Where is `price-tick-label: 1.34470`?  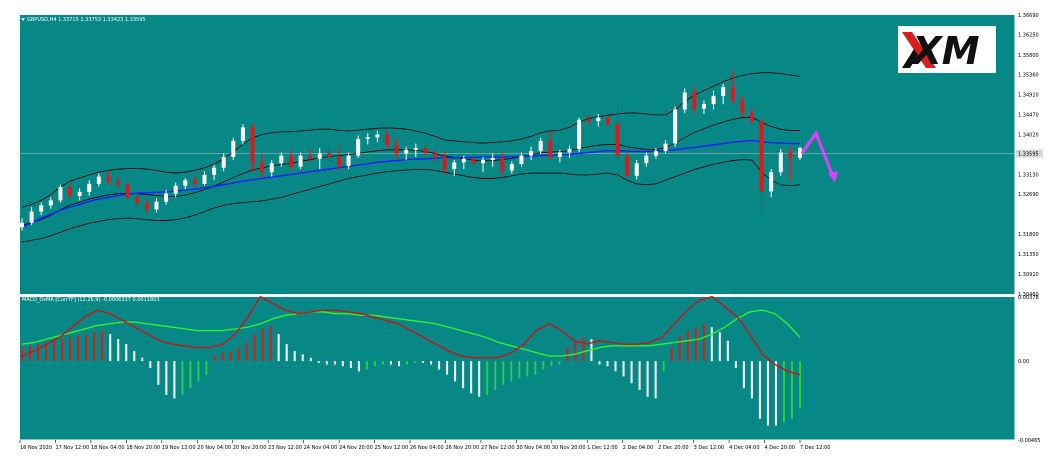
price-tick-label: 1.34470 is located at coordinates (1028, 115).